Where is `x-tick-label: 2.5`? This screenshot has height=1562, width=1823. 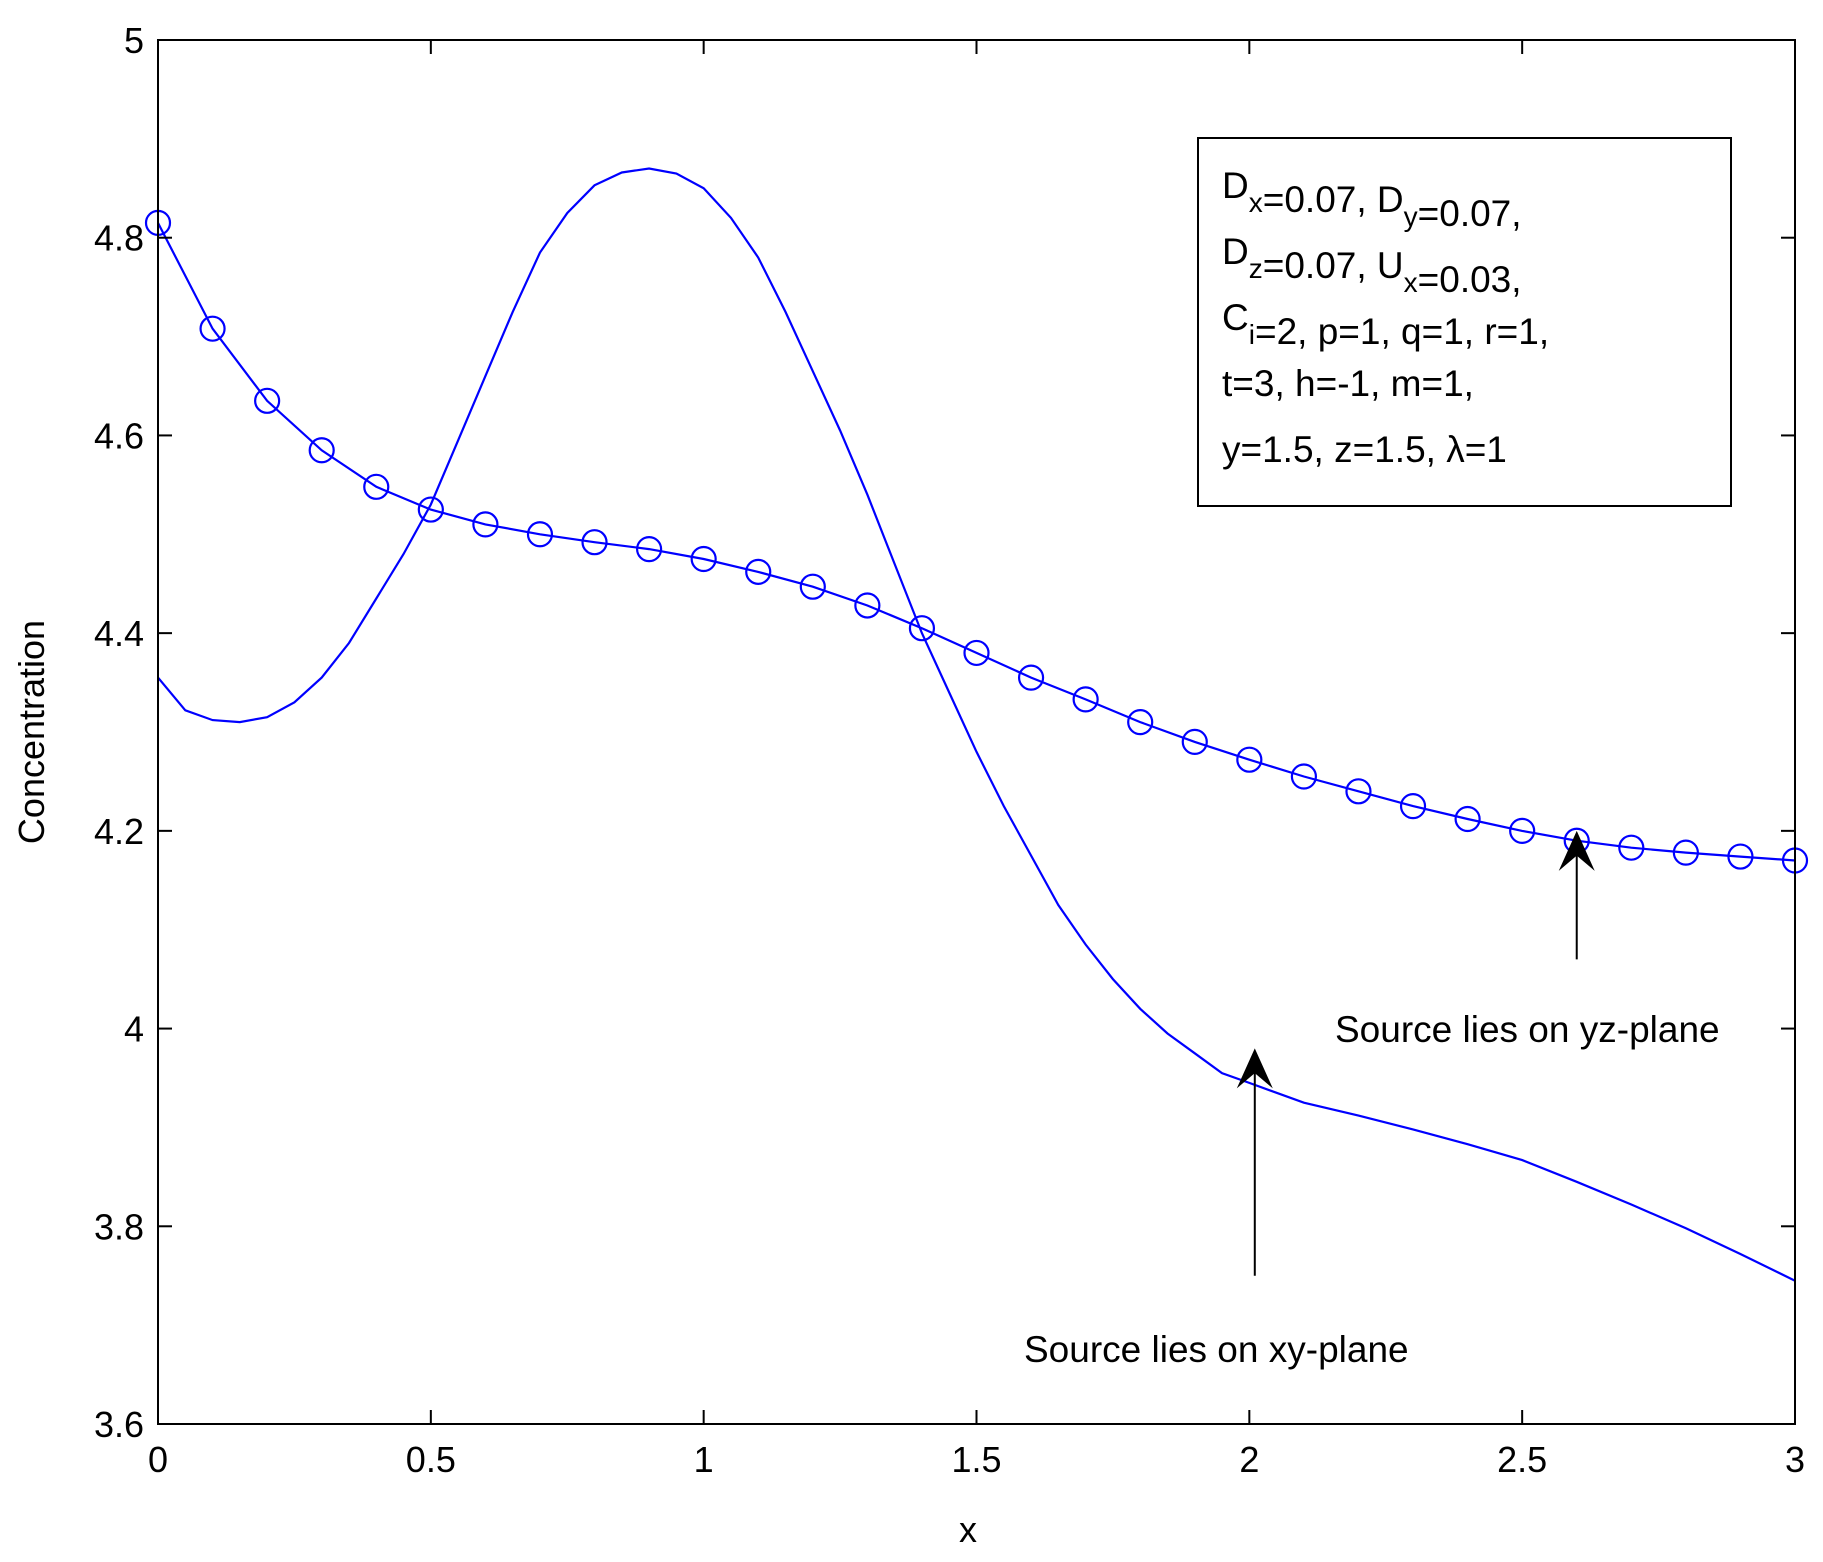
x-tick-label: 2.5 is located at coordinates (1522, 1459).